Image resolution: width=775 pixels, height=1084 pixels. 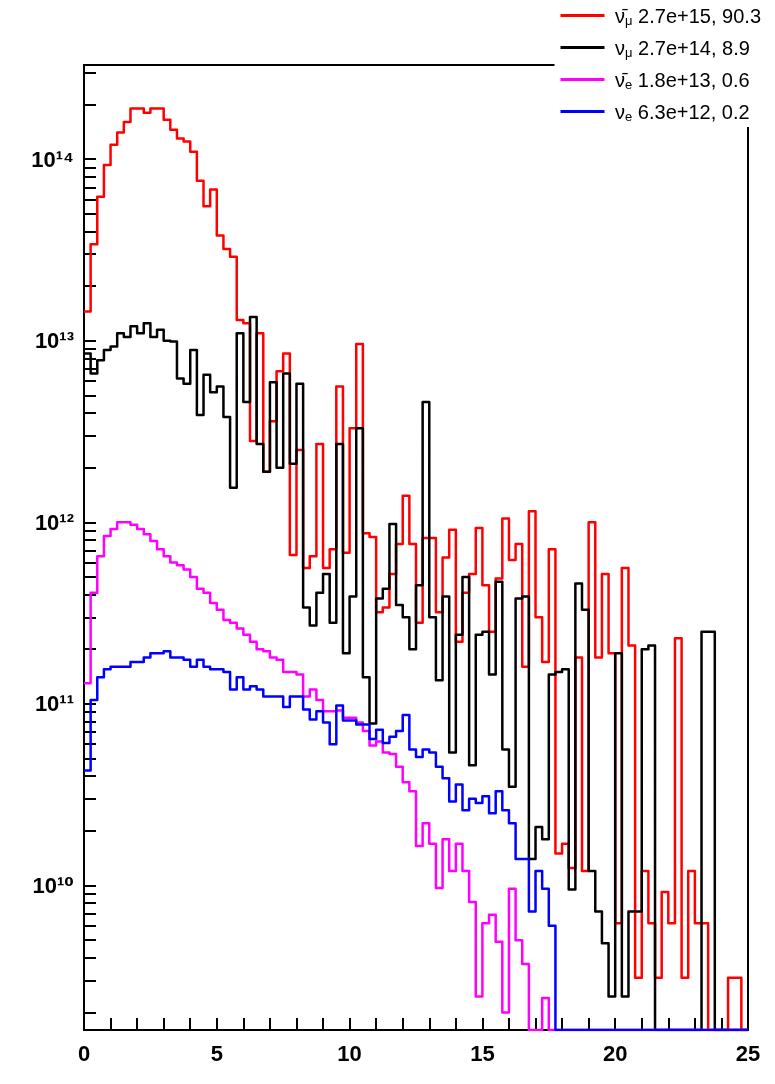 What do you see at coordinates (54, 522) in the screenshot?
I see `y-tick-label: 10¹²` at bounding box center [54, 522].